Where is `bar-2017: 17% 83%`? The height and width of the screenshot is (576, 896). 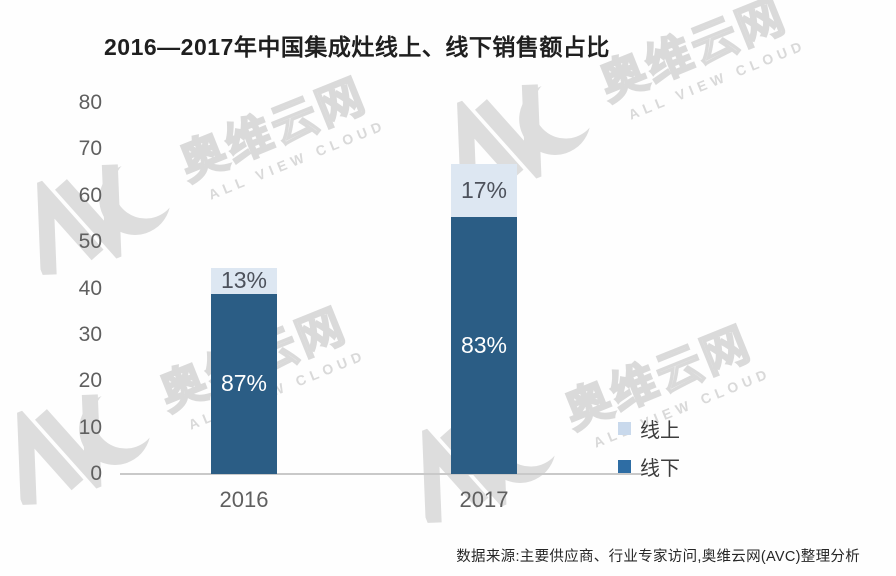
bar-2017: 17% 83% is located at coordinates (484, 318).